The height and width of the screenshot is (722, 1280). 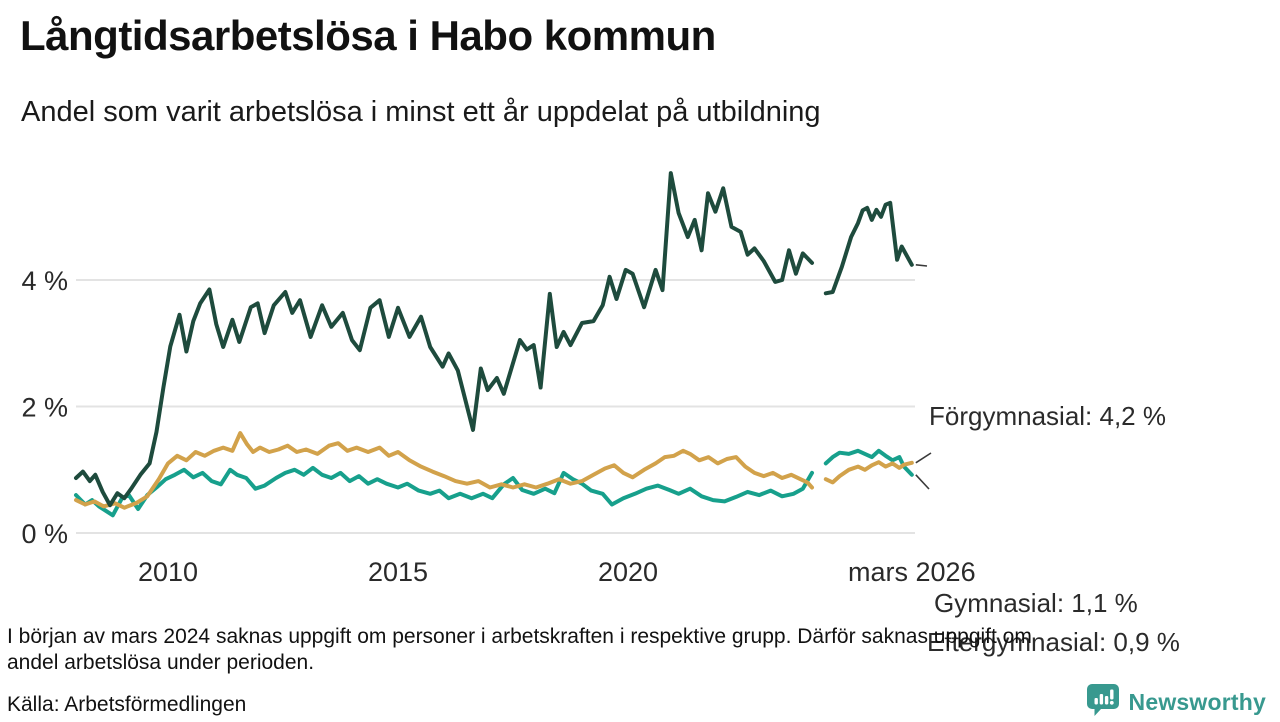 I want to click on svg-text: 4 %, so click(x=44, y=281).